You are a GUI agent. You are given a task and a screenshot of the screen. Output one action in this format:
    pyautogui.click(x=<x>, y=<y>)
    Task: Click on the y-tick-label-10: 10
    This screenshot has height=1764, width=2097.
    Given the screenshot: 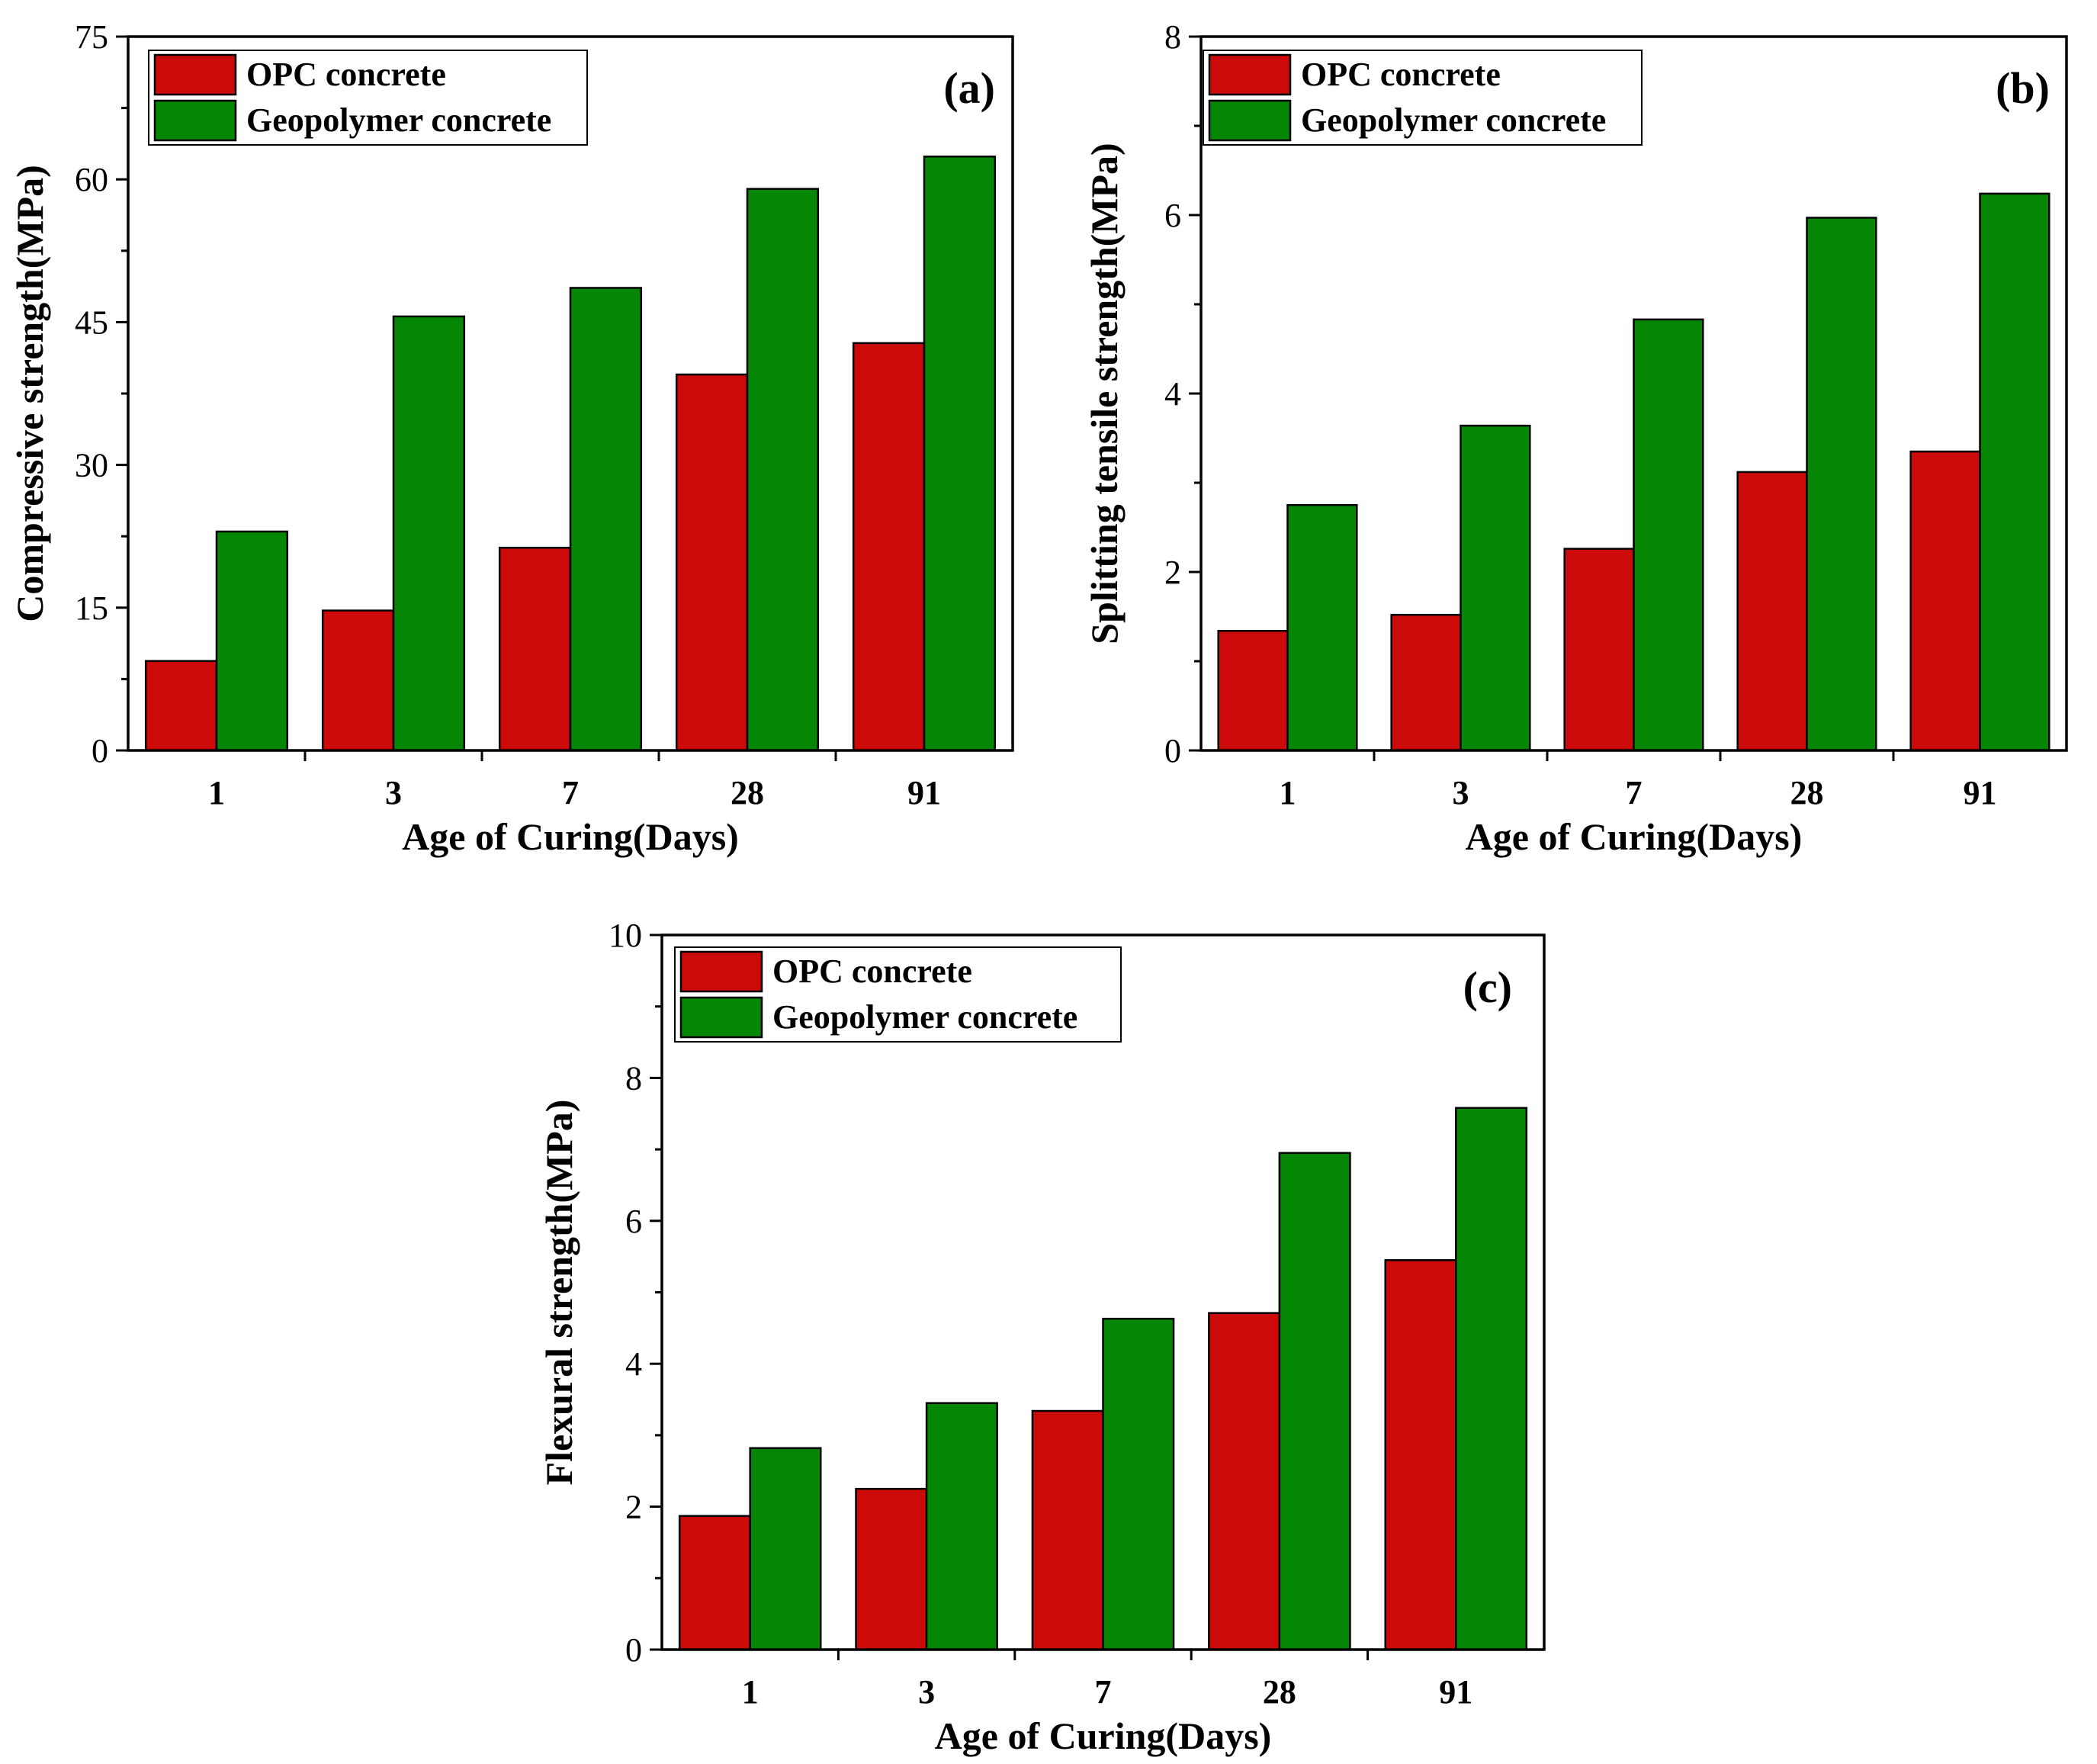 What is the action you would take?
    pyautogui.click(x=625, y=935)
    